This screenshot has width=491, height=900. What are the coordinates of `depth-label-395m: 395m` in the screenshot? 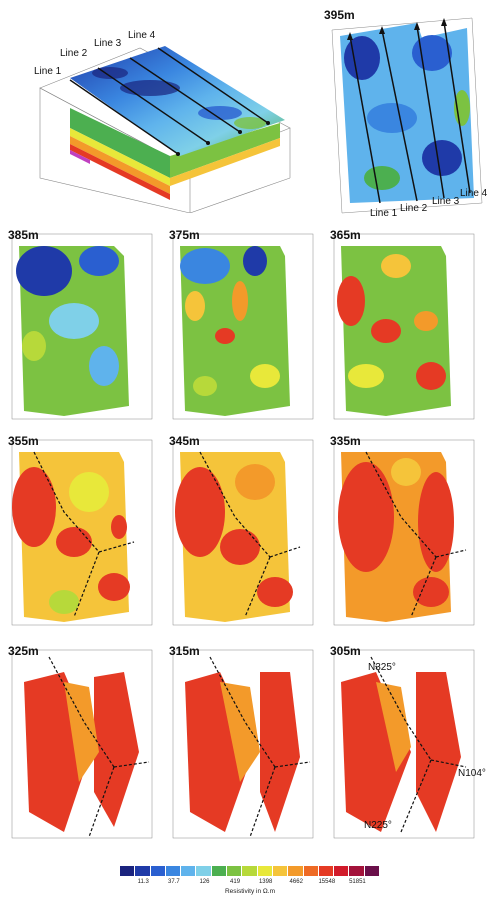 It's located at (339, 15).